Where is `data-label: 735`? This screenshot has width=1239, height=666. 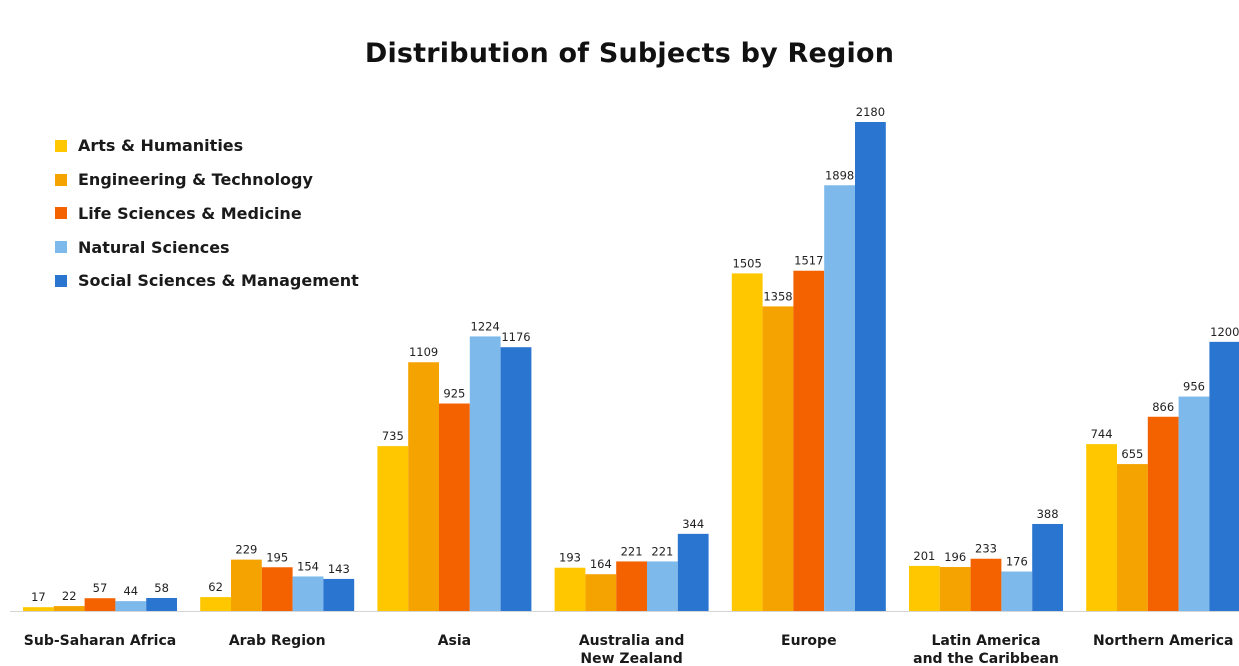
data-label: 735 is located at coordinates (393, 436).